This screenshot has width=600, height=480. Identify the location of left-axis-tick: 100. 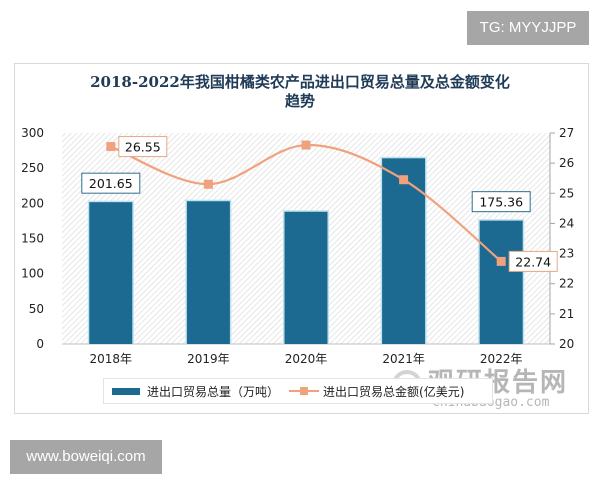
(32, 274).